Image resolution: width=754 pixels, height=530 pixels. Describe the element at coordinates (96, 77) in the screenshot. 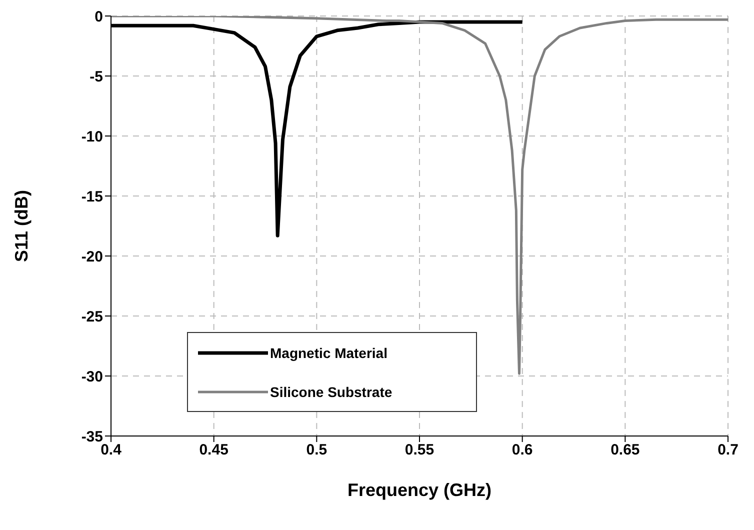

I see `y-tick-label: -5` at that location.